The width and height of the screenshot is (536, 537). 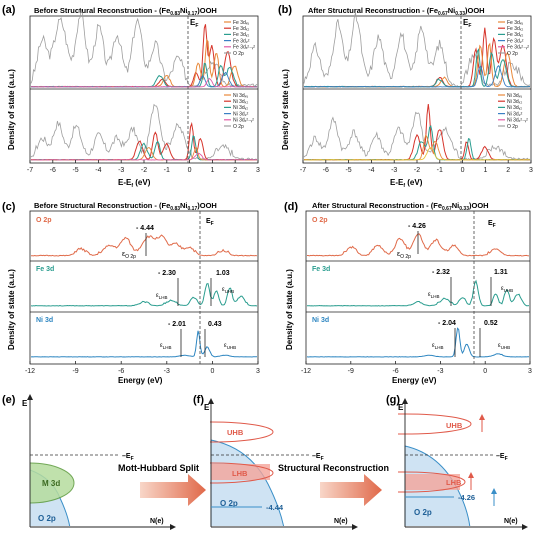 What do you see at coordinates (514, 96) in the screenshot?
I see `panel-b-legend-bottom-entry: Ni 3dₓᵧ` at bounding box center [514, 96].